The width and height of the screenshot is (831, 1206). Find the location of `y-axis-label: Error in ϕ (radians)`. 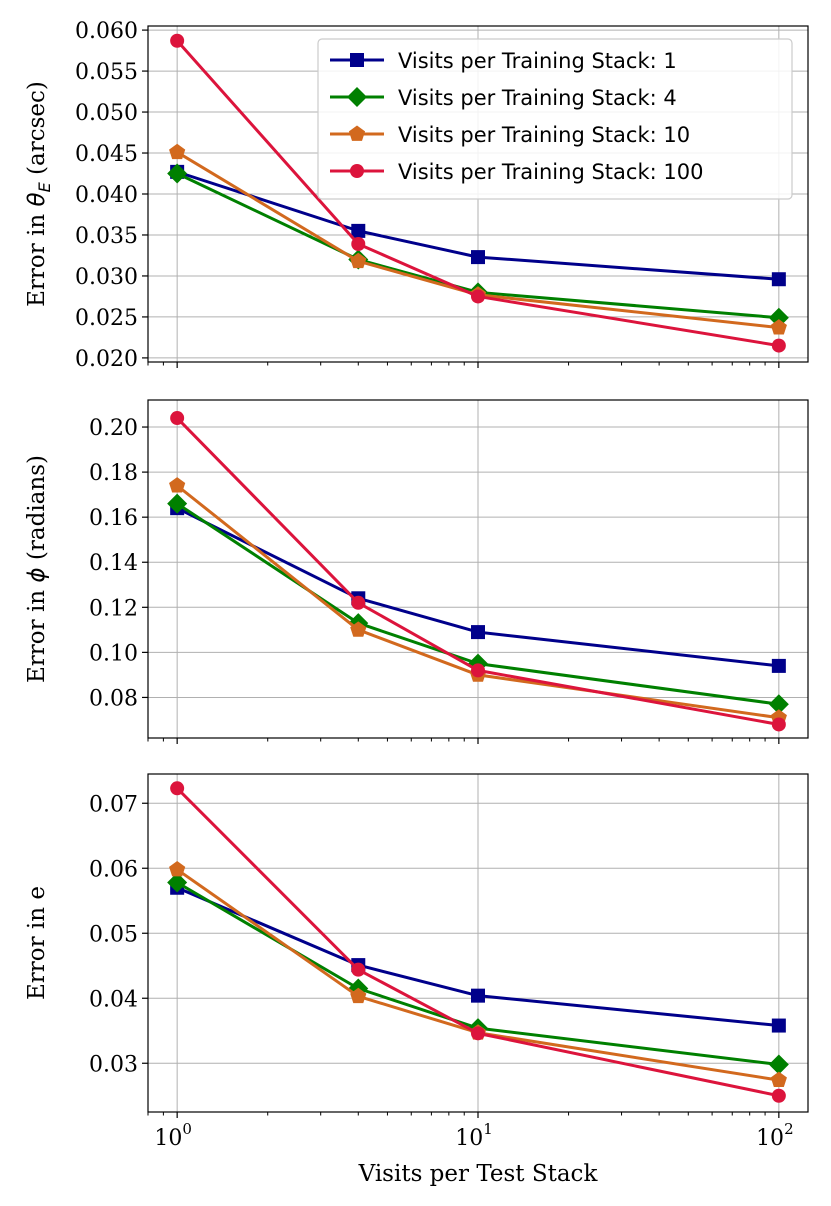

y-axis-label: Error in ϕ (radians) is located at coordinates (37, 569).